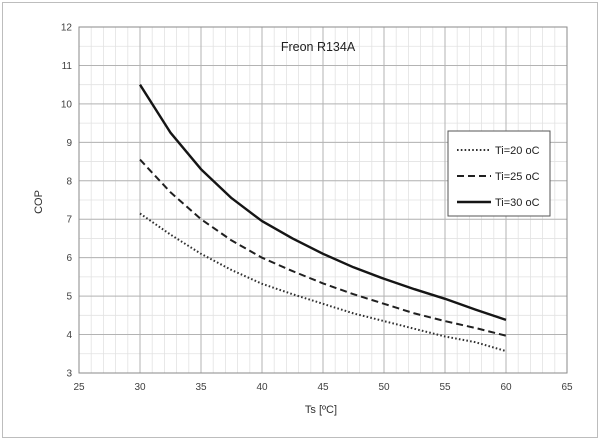 The height and width of the screenshot is (441, 601). Describe the element at coordinates (517, 177) in the screenshot. I see `legend-label: Ti=25 oC` at that location.